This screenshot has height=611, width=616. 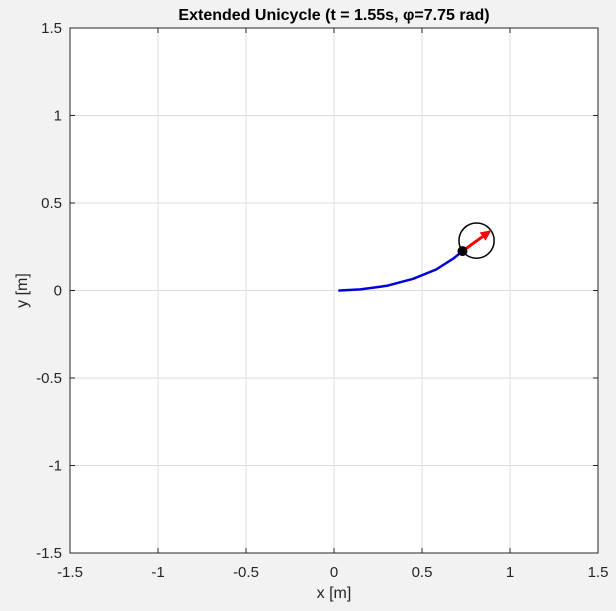 What do you see at coordinates (49, 553) in the screenshot?
I see `y-tick-label: -1.5` at bounding box center [49, 553].